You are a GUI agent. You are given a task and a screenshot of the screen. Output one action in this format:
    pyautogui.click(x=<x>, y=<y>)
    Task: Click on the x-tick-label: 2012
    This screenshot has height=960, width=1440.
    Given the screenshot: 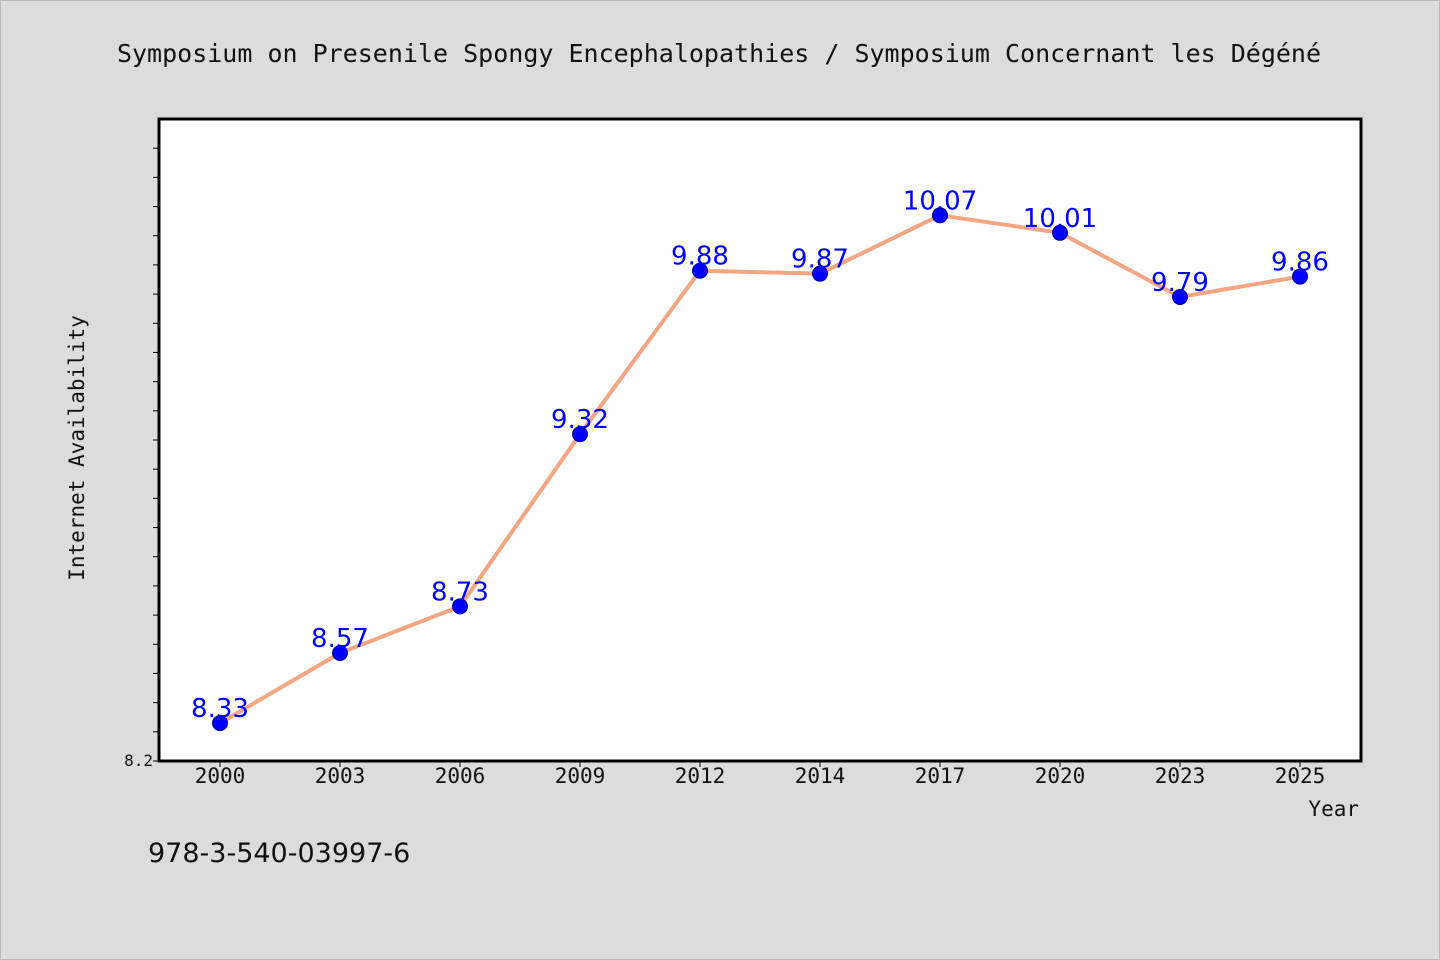 What is the action you would take?
    pyautogui.click(x=700, y=776)
    